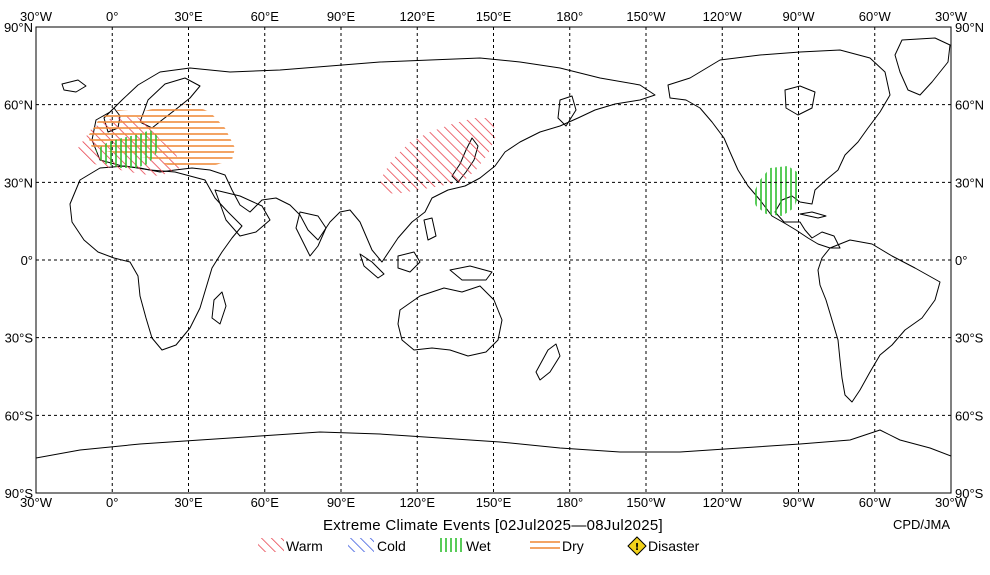 The height and width of the screenshot is (575, 990). What do you see at coordinates (188, 16) in the screenshot?
I see `lon-tick-label-top: 30°E` at bounding box center [188, 16].